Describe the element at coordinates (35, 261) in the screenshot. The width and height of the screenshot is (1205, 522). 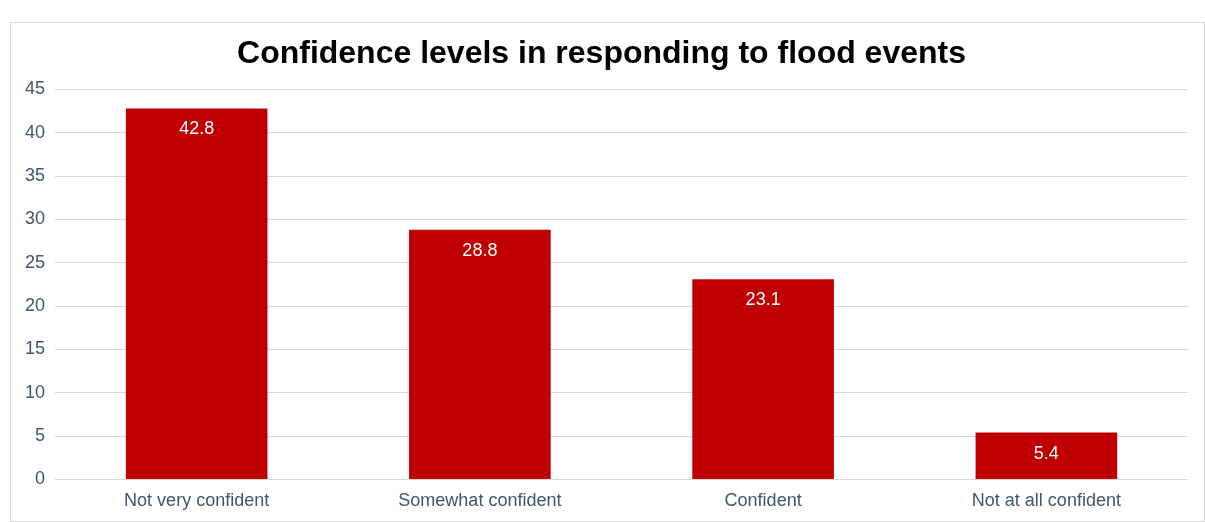
I see `y-tick-label: 25` at that location.